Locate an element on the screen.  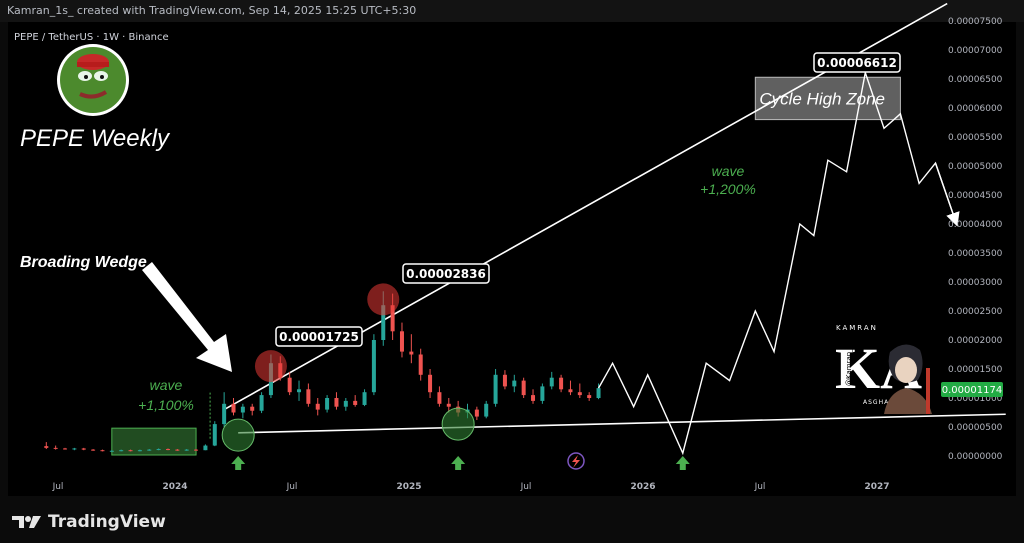
author-watermark: KAMRAN KA @Kamran_1s ASGHAR is located at coordinates (883, 369).